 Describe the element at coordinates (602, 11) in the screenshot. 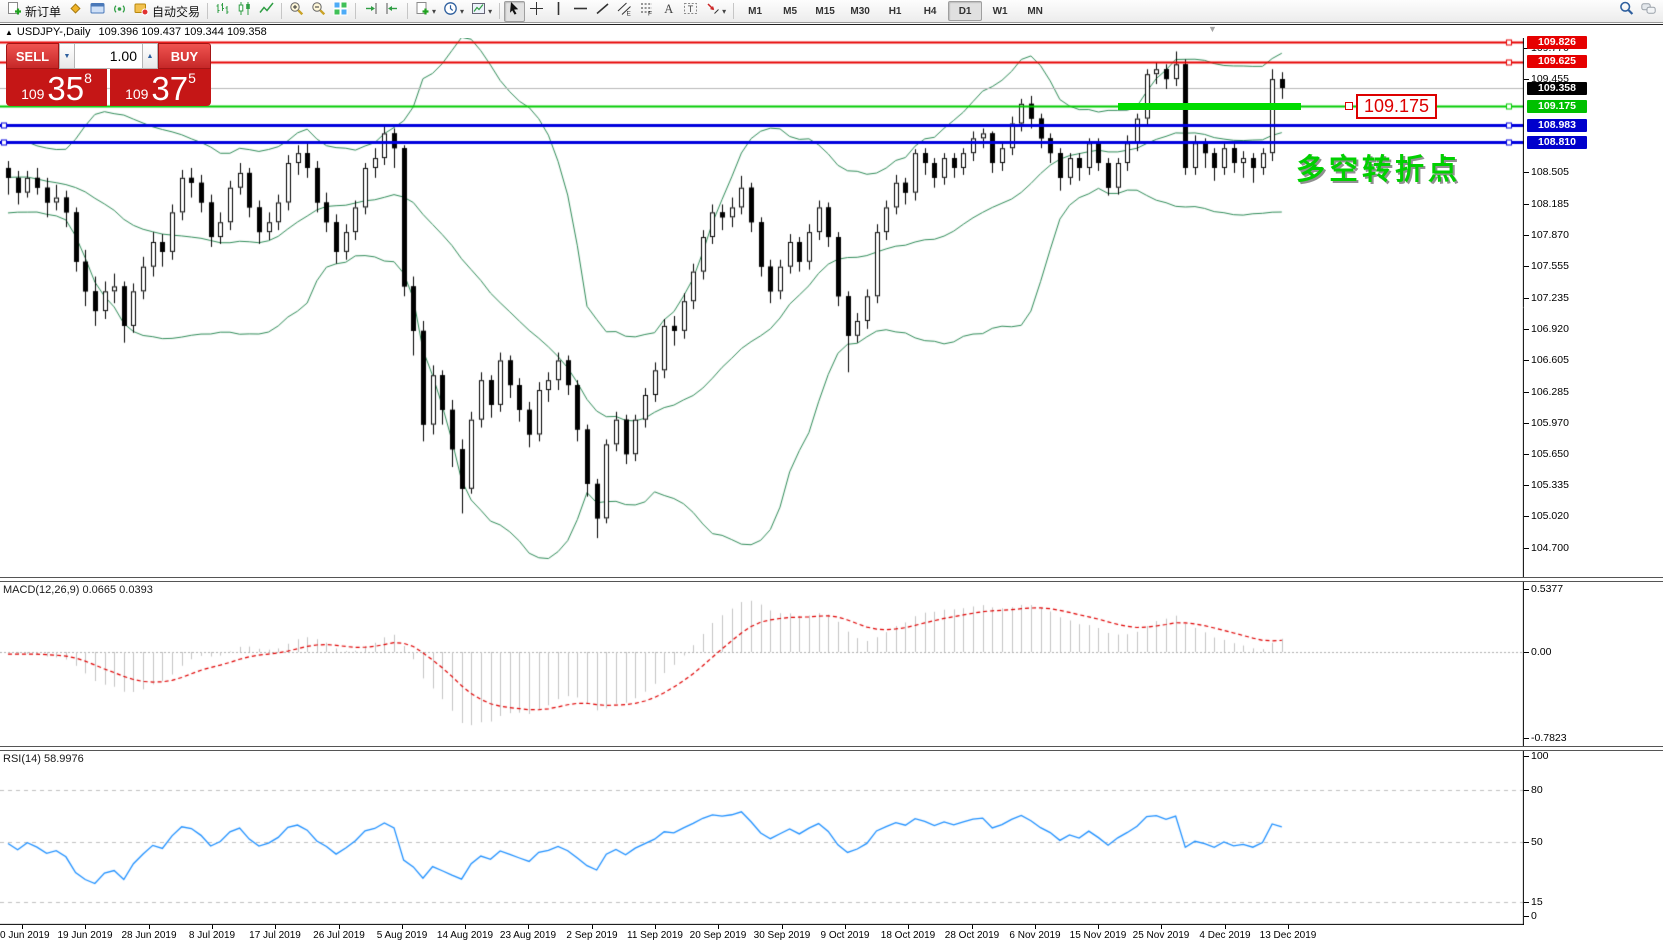

I see `toolbar-button-trendline` at that location.